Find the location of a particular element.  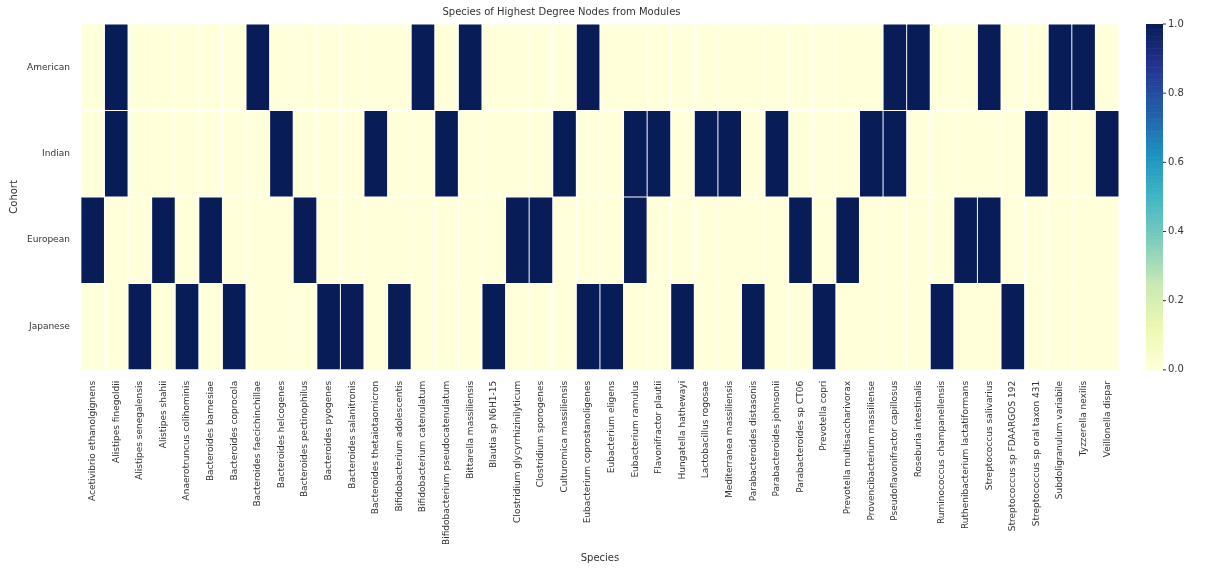

x-tick-label: Bacteroides pyogenes is located at coordinates (327, 430).